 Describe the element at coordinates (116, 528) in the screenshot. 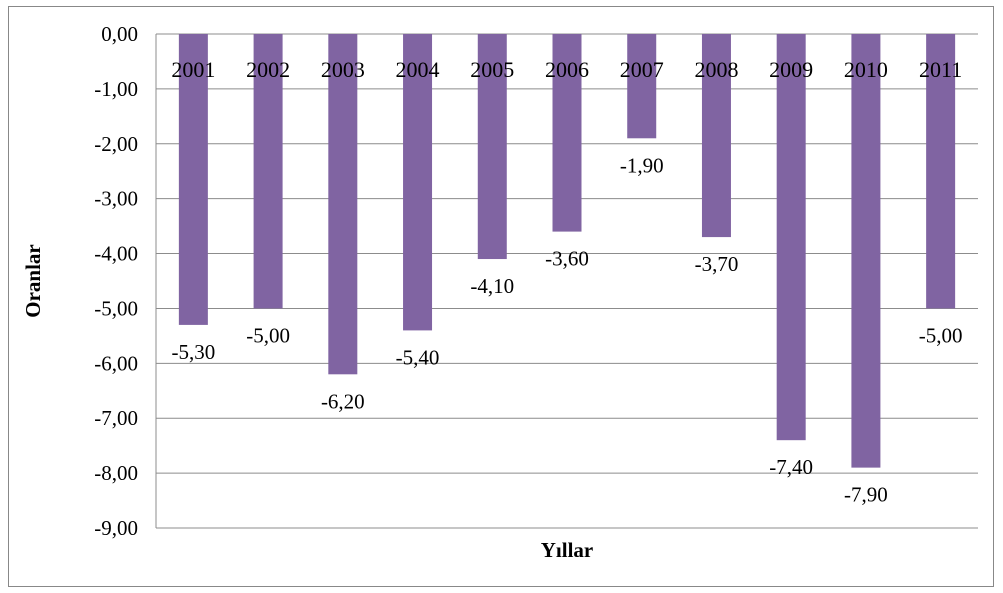

I see `y-tick-label: -9,00` at that location.